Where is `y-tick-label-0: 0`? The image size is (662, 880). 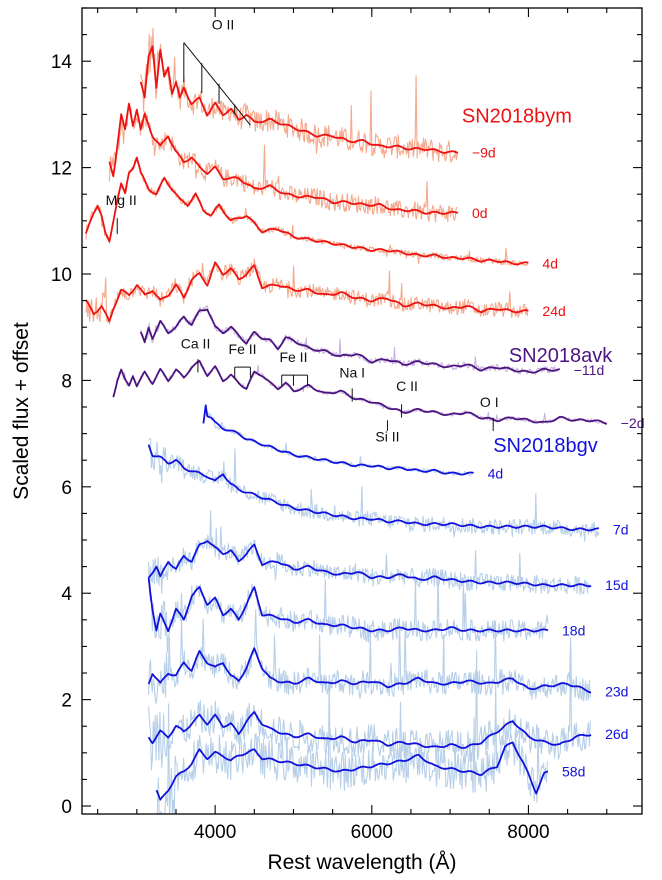
y-tick-label-0: 0 is located at coordinates (66, 807).